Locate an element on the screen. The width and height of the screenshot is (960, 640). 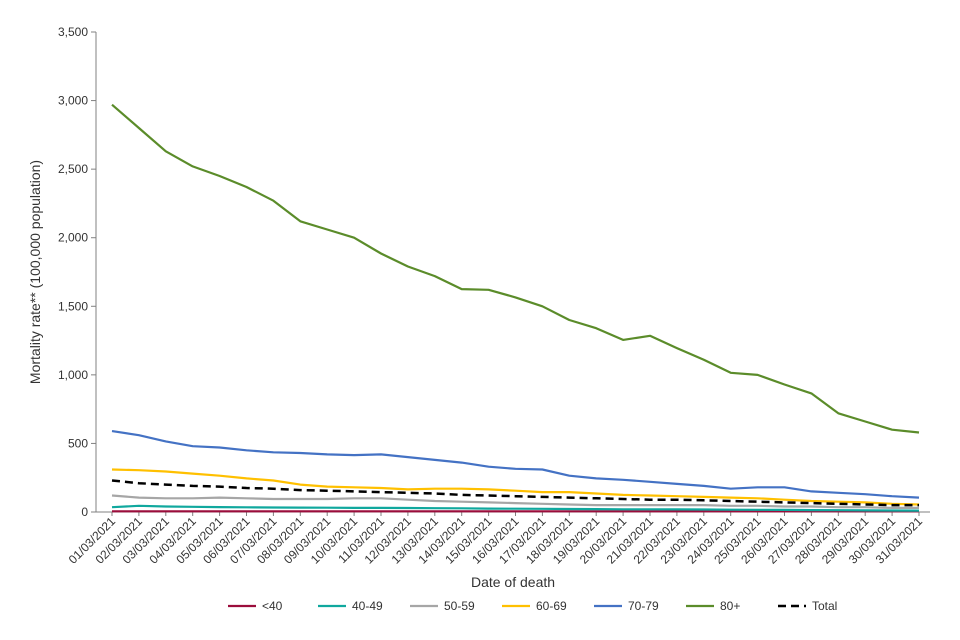
y-tick-label: 500 is located at coordinates (78, 443).